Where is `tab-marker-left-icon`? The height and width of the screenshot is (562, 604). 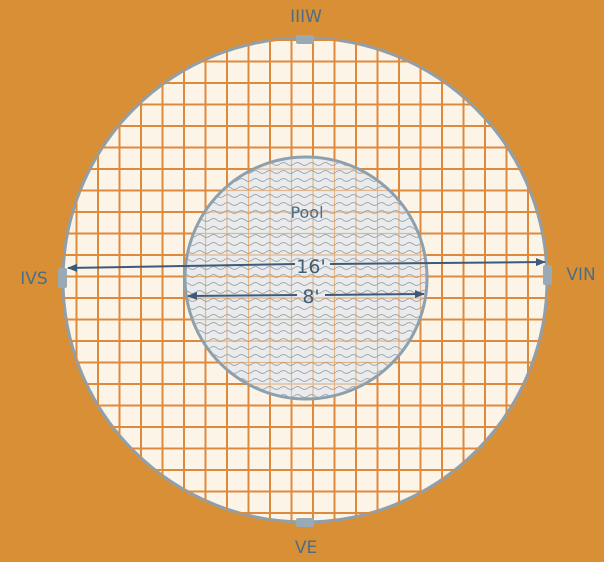
tab-marker-left-icon is located at coordinates (62, 278).